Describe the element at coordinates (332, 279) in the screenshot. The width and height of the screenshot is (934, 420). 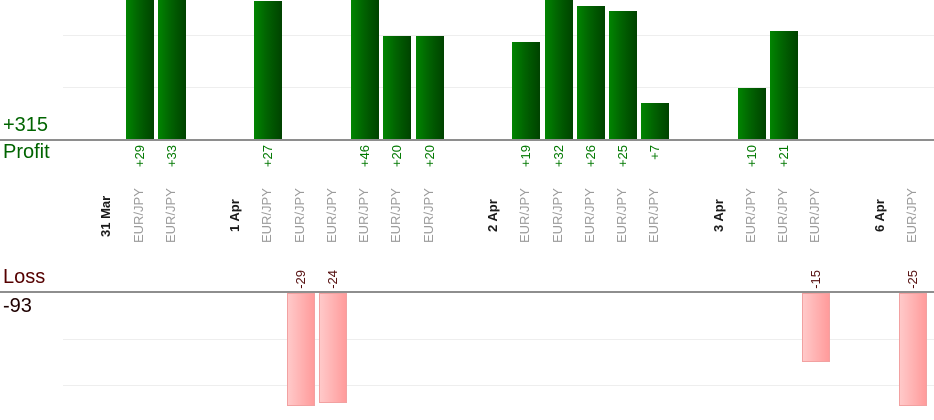
I see `loss-value-label: -24` at that location.